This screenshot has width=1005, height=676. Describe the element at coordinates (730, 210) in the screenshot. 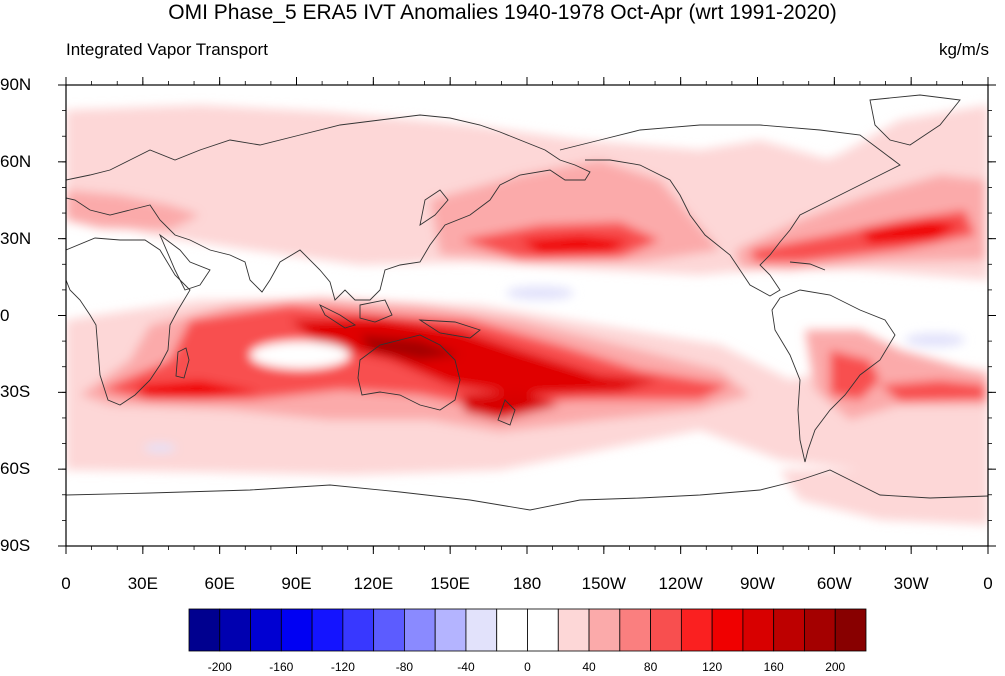

I see `coastline-north-america` at that location.